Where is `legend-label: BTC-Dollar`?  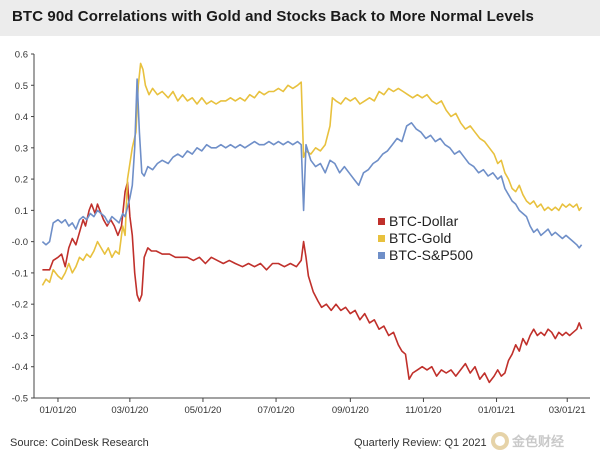
legend-label: BTC-Dollar is located at coordinates (424, 221).